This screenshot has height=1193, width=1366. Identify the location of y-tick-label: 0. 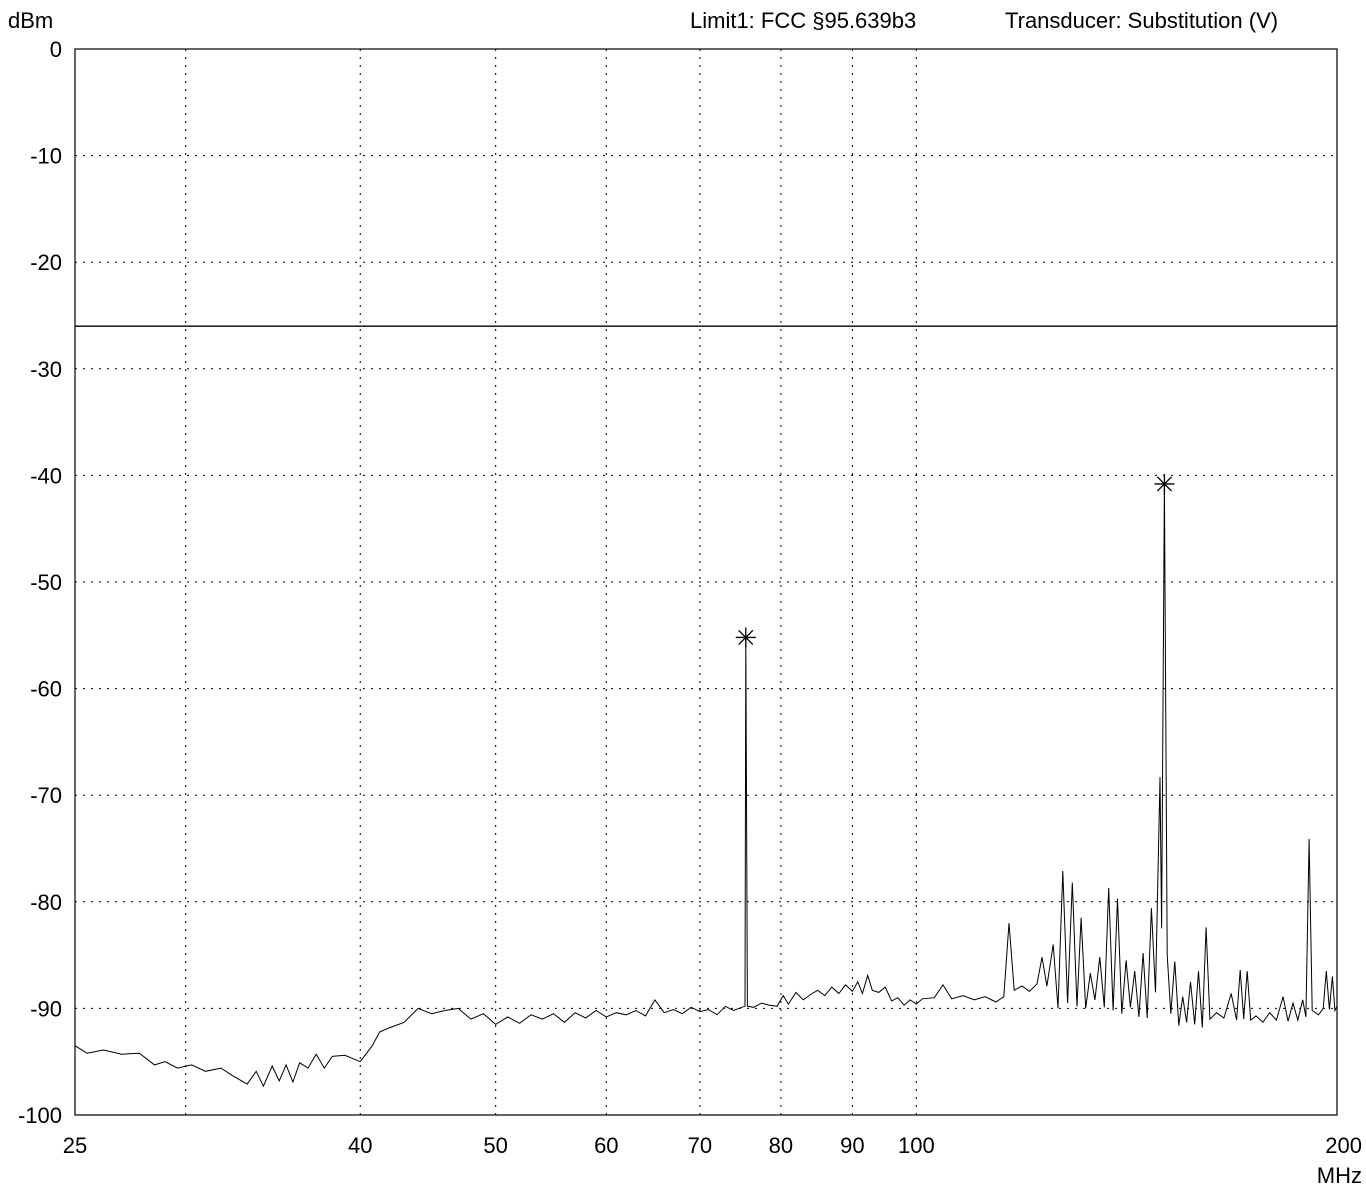
(56, 49).